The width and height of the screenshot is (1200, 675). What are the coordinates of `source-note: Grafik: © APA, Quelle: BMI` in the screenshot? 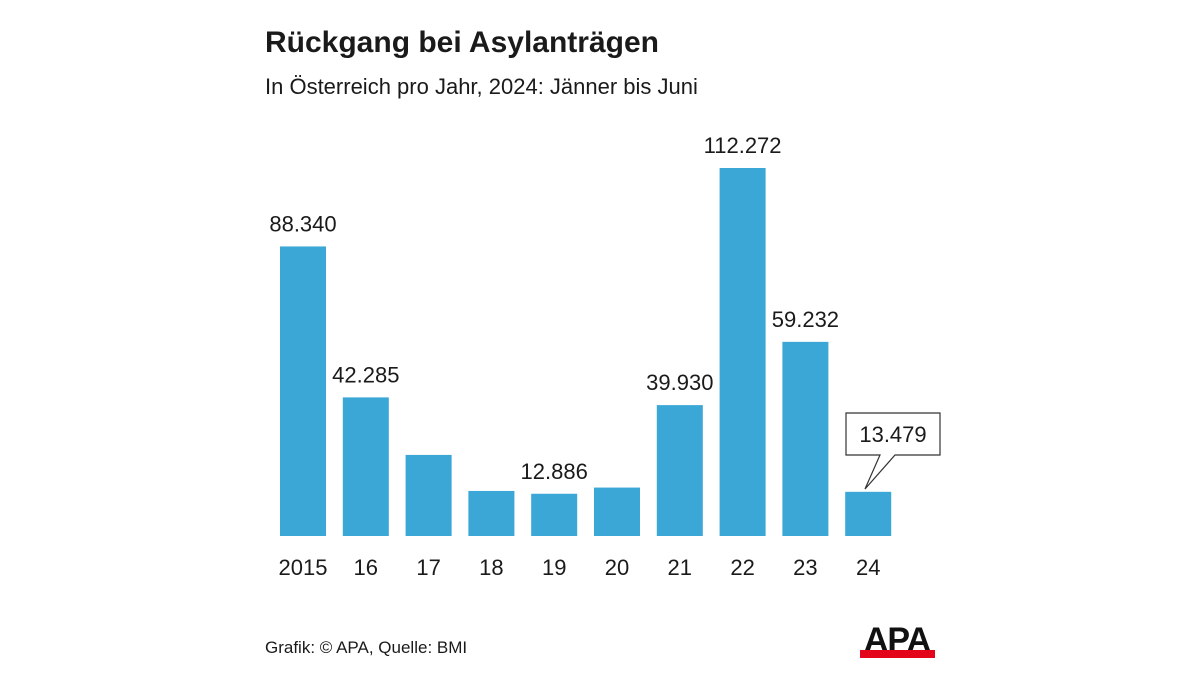 It's located at (366, 647).